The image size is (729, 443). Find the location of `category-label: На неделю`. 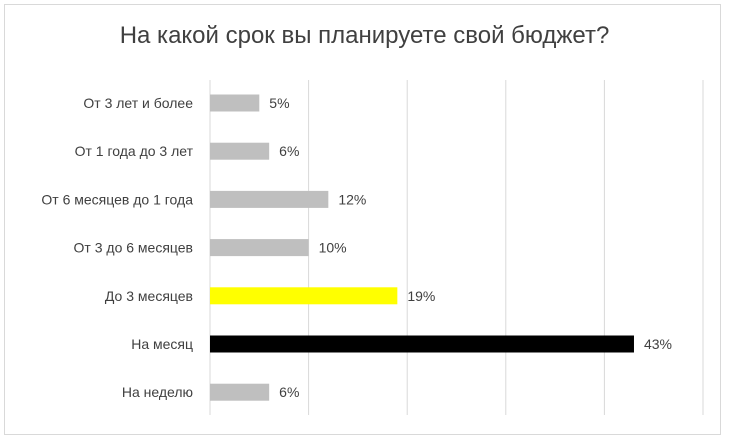

category-label: На неделю is located at coordinates (157, 392).